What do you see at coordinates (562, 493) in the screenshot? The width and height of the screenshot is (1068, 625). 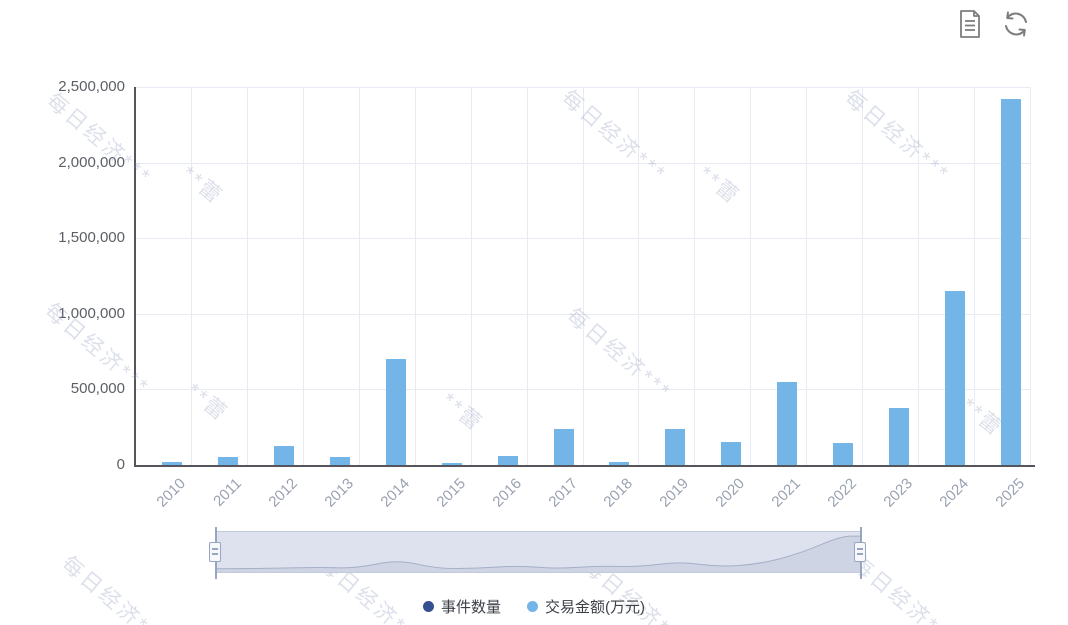 I see `x-axis-tick-label: 2017` at bounding box center [562, 493].